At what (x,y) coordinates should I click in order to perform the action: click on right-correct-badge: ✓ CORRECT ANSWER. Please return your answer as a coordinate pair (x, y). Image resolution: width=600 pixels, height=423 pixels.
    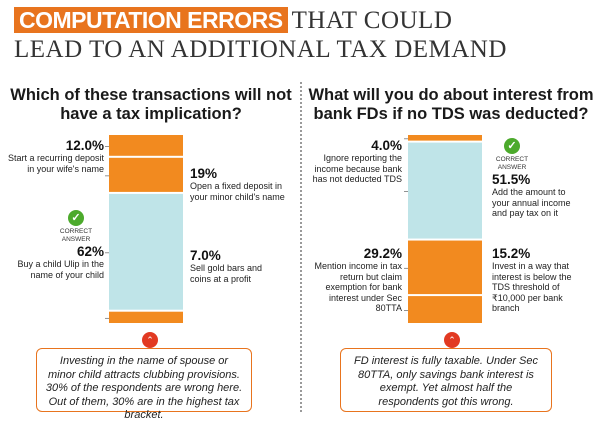
    Looking at the image, I should click on (512, 154).